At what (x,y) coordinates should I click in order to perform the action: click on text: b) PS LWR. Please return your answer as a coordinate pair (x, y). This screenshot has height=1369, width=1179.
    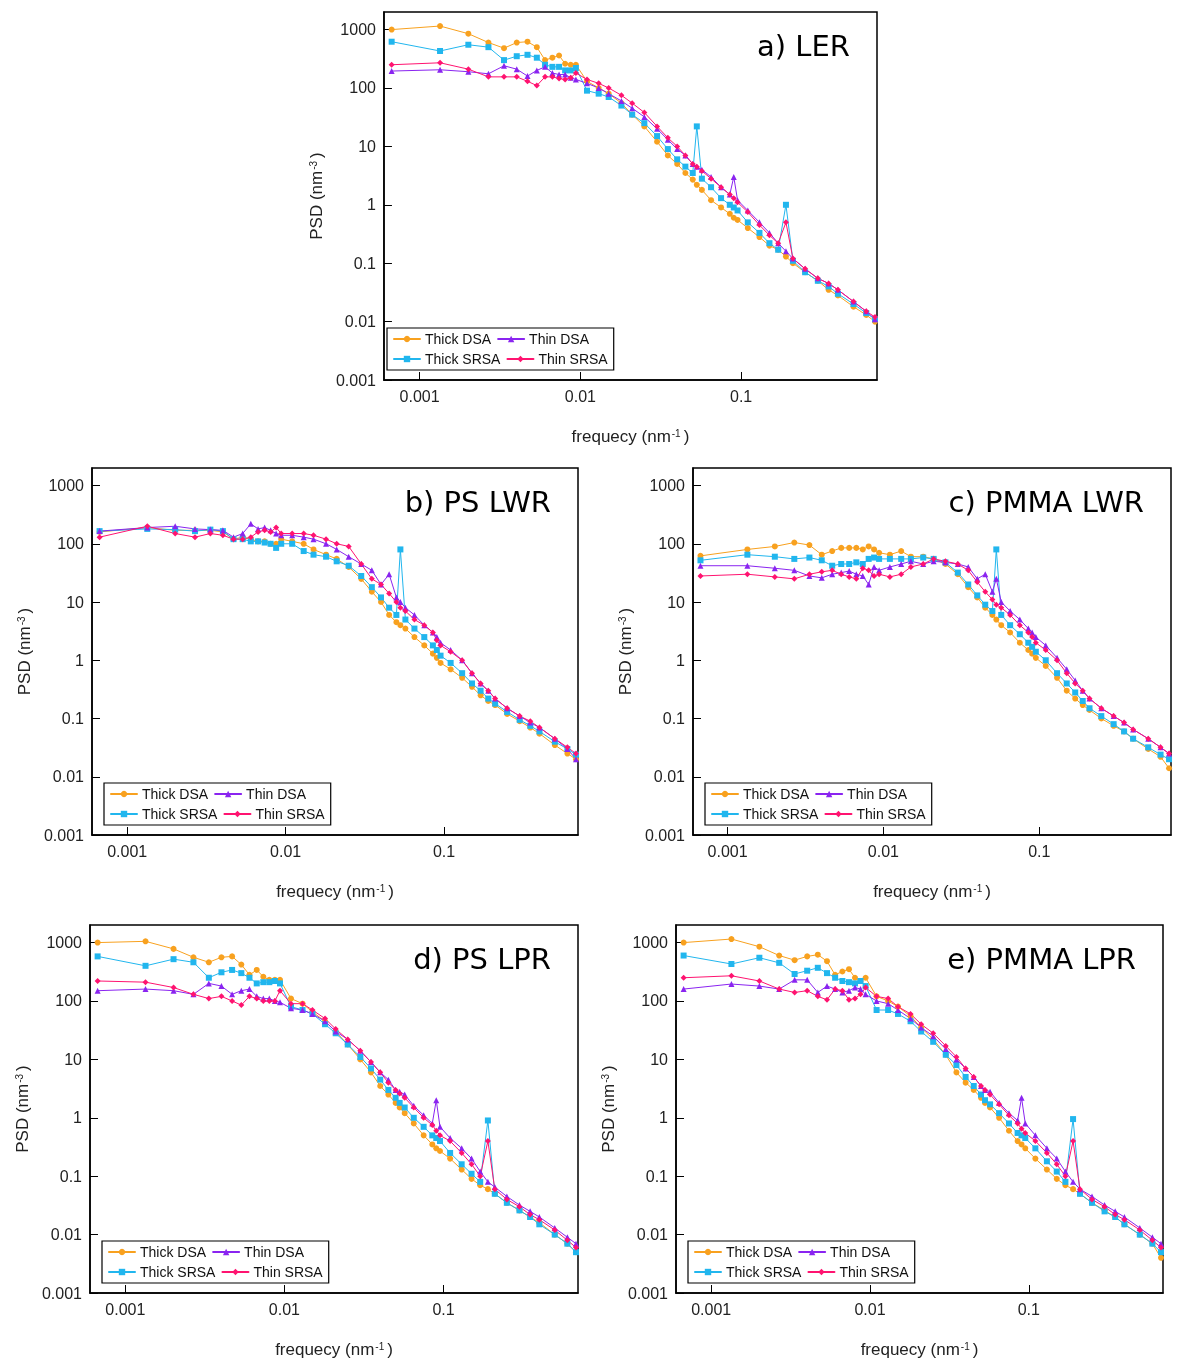
    Looking at the image, I should click on (477, 501).